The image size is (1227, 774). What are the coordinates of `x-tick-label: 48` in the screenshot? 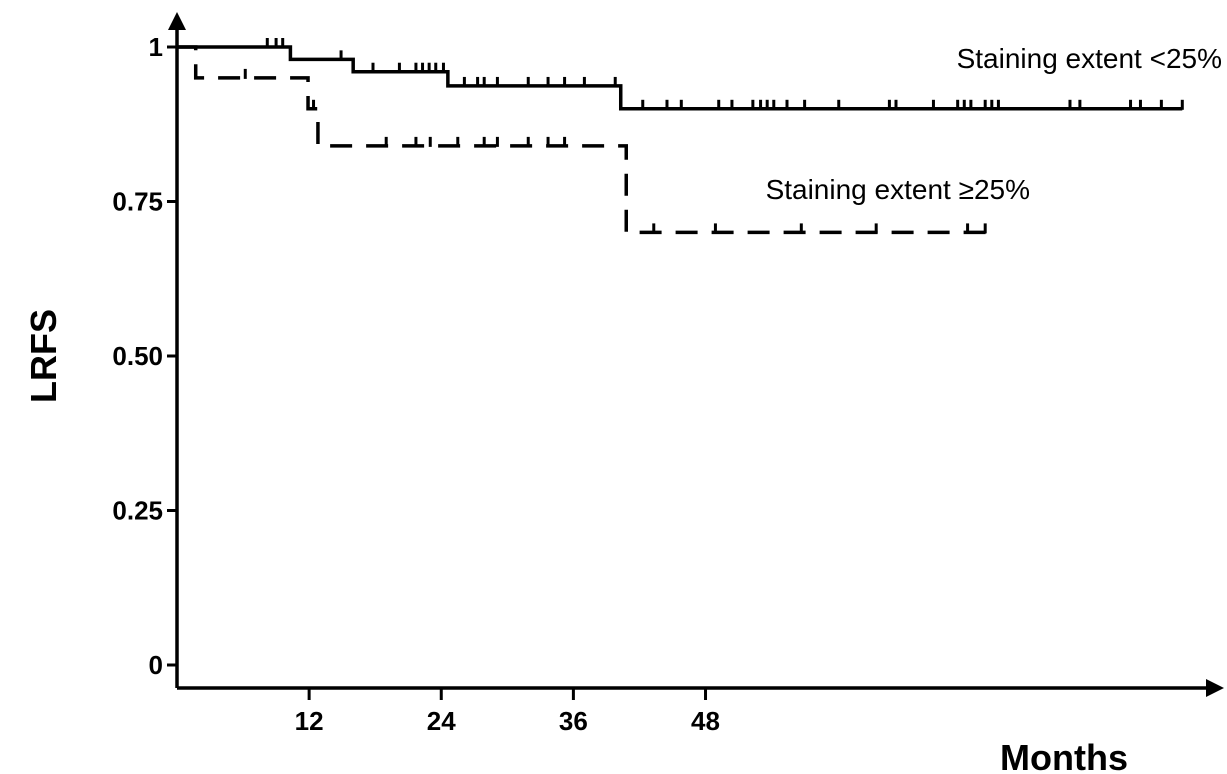 It's located at (705, 721).